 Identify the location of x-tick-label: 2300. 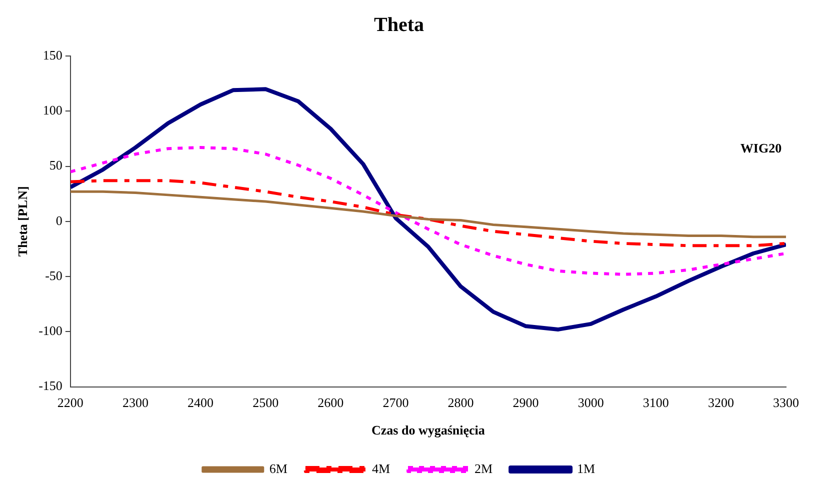
(135, 402).